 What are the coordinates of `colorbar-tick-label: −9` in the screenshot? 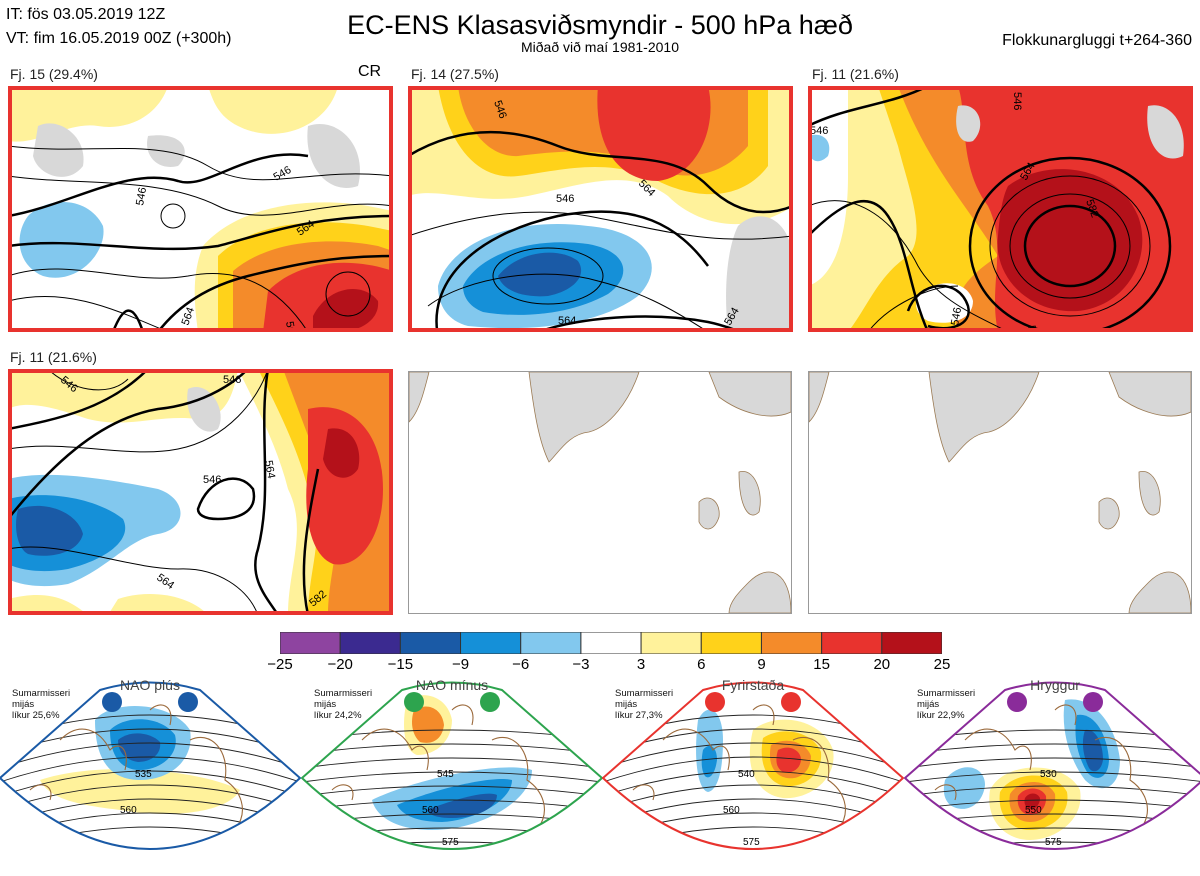 It's located at (460, 664).